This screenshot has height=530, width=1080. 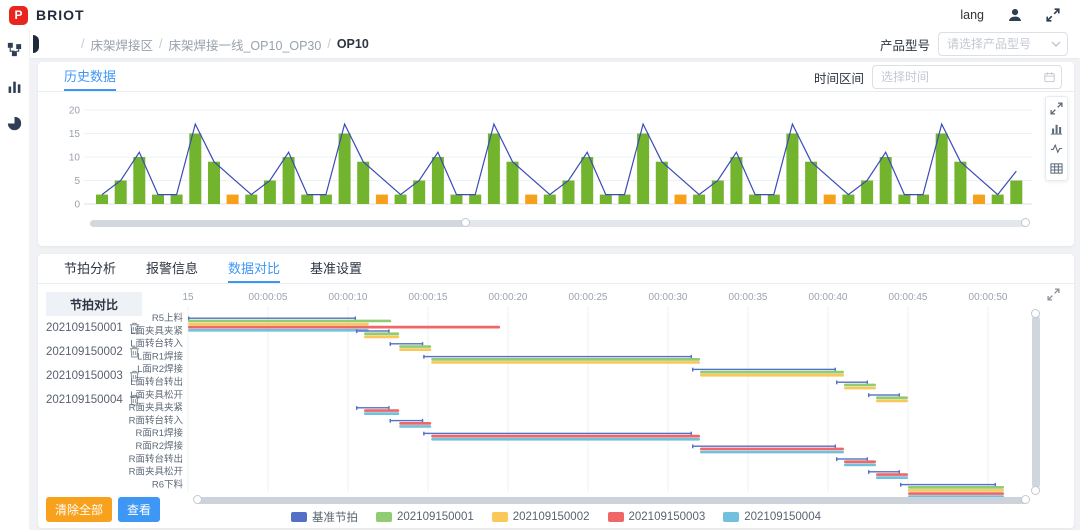 What do you see at coordinates (972, 15) in the screenshot?
I see `language-switch: lang` at bounding box center [972, 15].